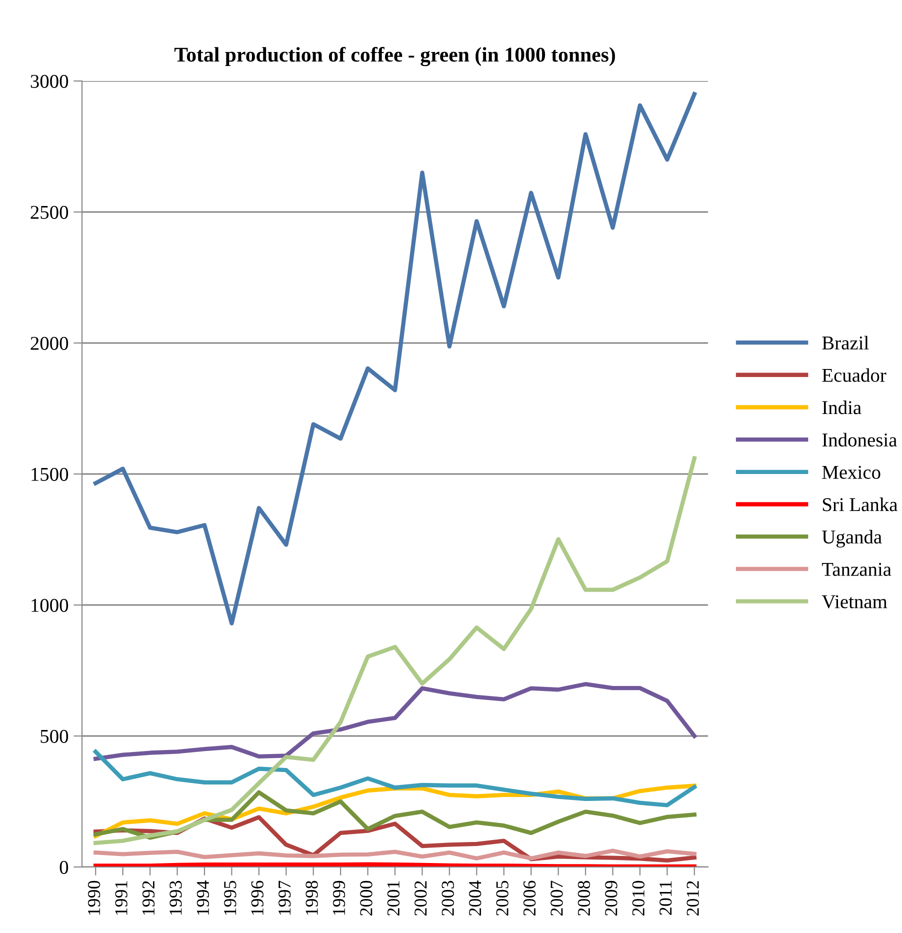 The width and height of the screenshot is (902, 933). I want to click on legend-label: Vietnam, so click(855, 601).